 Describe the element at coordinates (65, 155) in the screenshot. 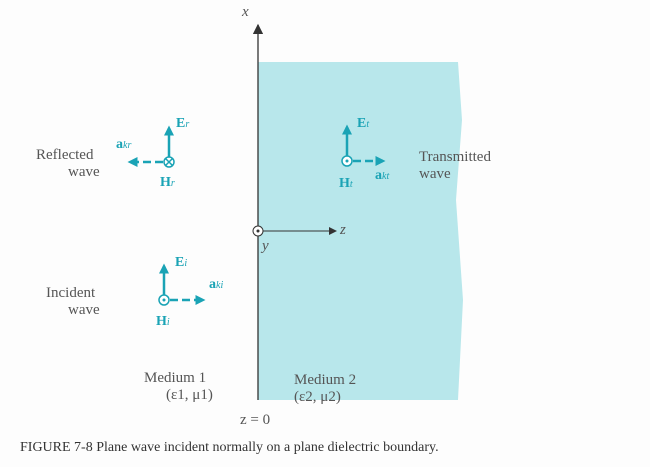

I see `reflected-label: Reflected` at that location.